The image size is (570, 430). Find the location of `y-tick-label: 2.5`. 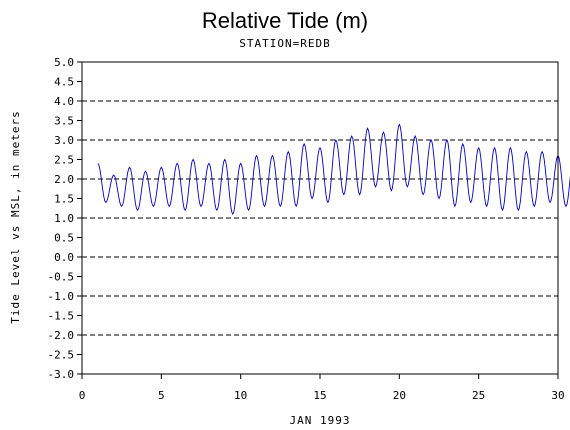

y-tick-label: 2.5 is located at coordinates (64, 160).